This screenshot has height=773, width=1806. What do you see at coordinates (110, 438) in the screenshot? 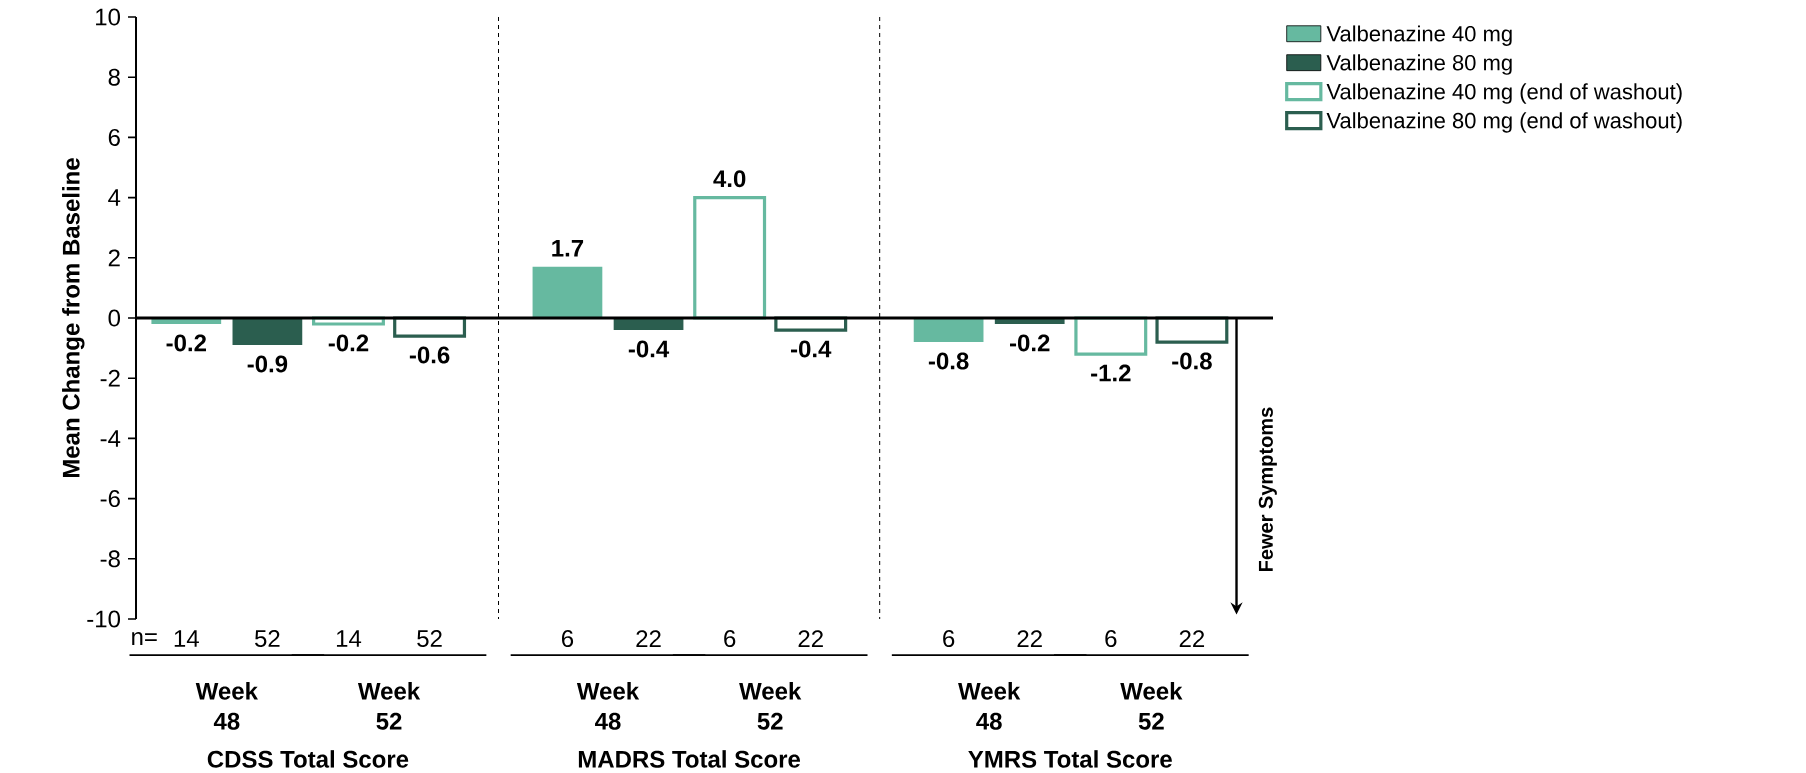
I see `y-tick-label: -4` at bounding box center [110, 438].